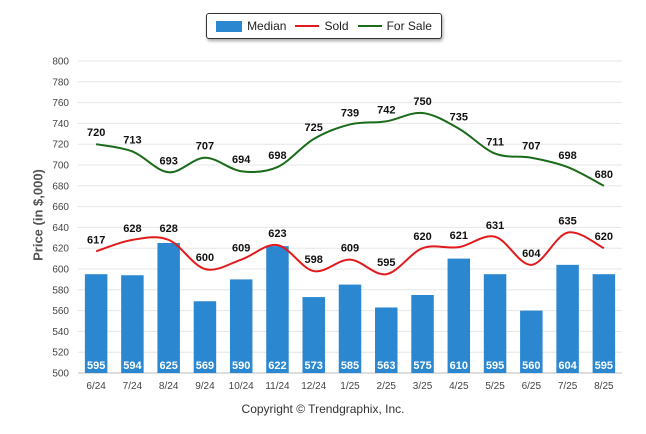 This screenshot has height=434, width=646. I want to click on legend-swatch-sold, so click(307, 26).